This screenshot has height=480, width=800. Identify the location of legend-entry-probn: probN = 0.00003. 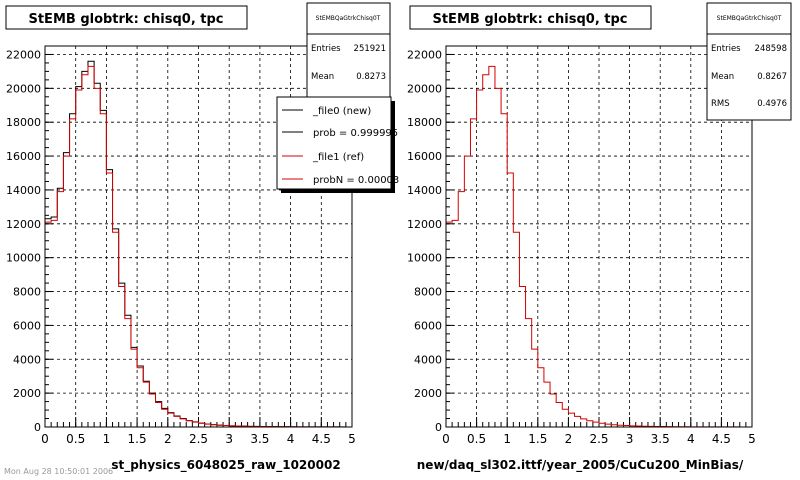
(356, 180).